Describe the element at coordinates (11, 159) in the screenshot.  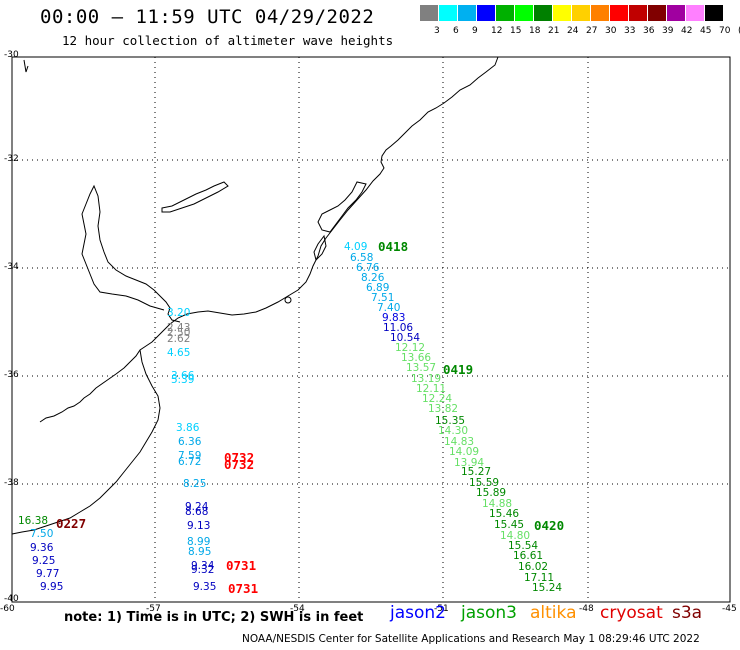
I see `lat-label: -32` at that location.